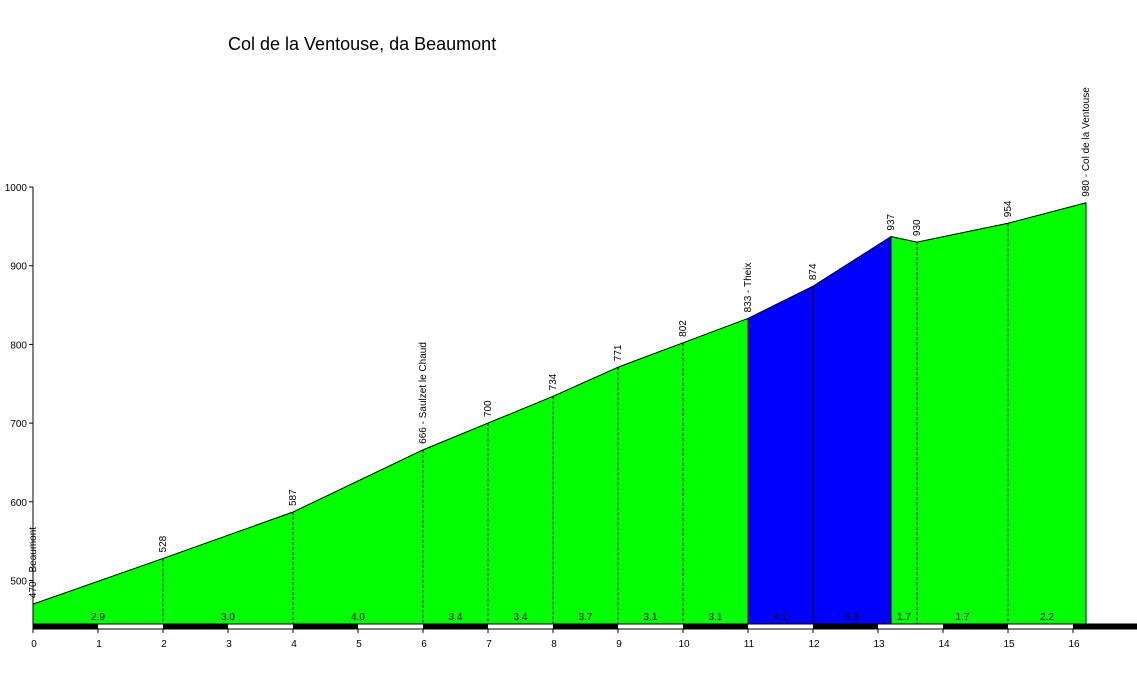 This screenshot has height=673, width=1137. I want to click on x-tick-label-15: 15, so click(1009, 644).